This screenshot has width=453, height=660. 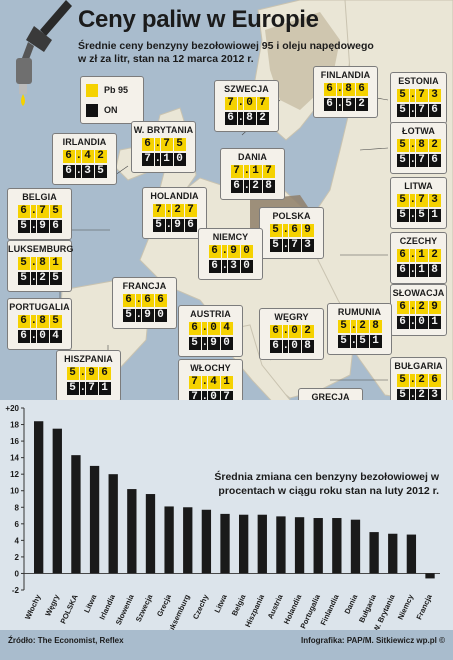 What do you see at coordinates (373, 640) in the screenshot?
I see `credit-note: Infografika: PAP/M. Sitkiewicz wp.pl ©` at bounding box center [373, 640].